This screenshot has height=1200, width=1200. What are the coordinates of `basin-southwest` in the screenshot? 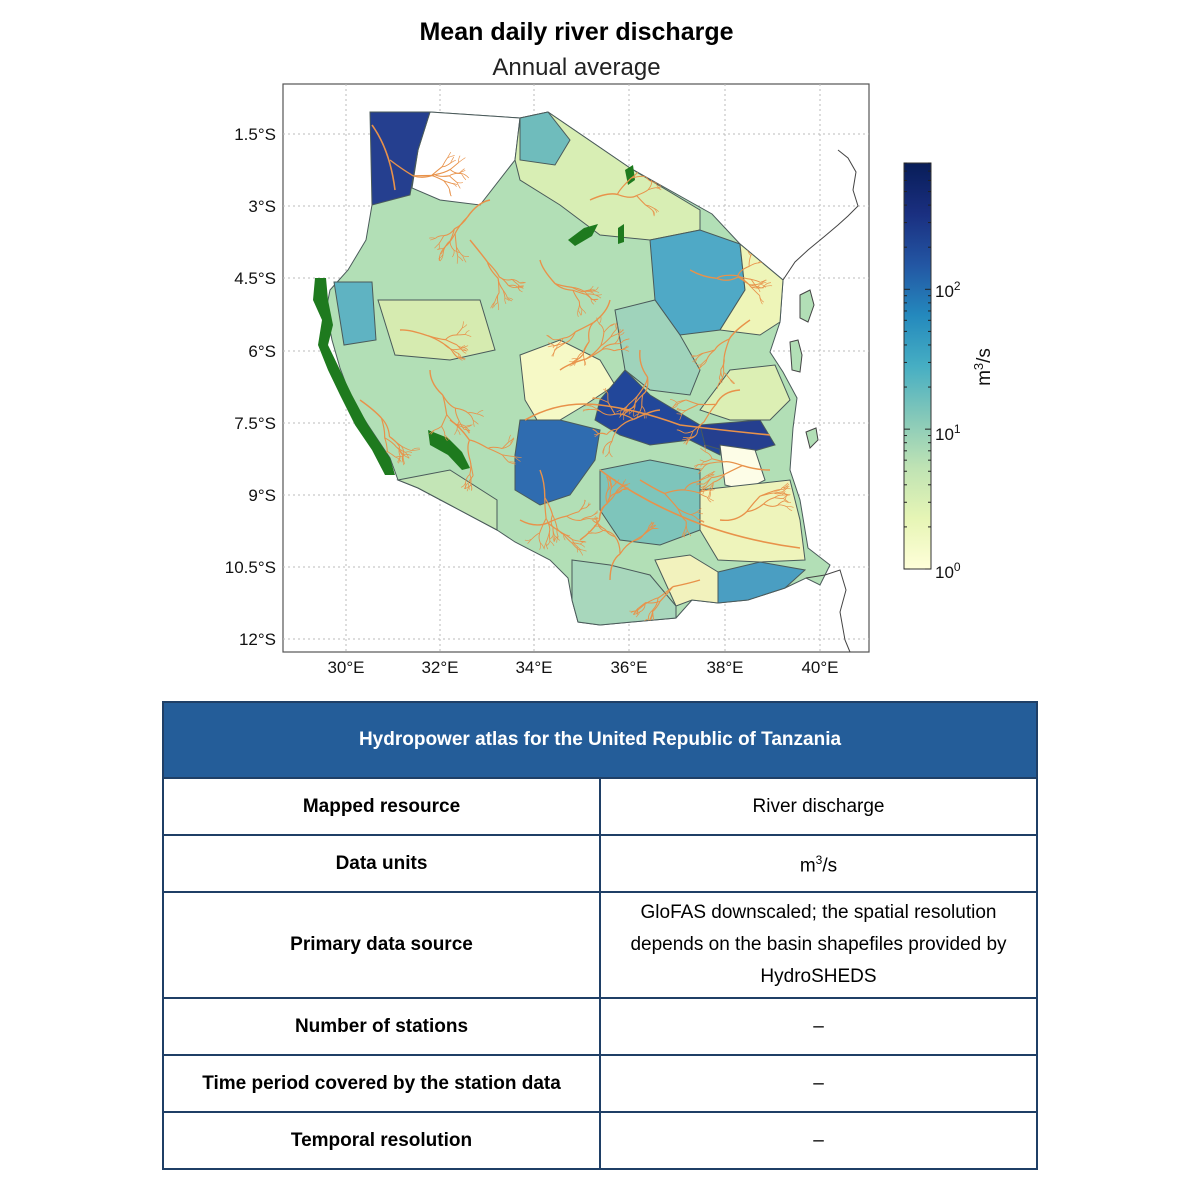 It's located at (624, 592).